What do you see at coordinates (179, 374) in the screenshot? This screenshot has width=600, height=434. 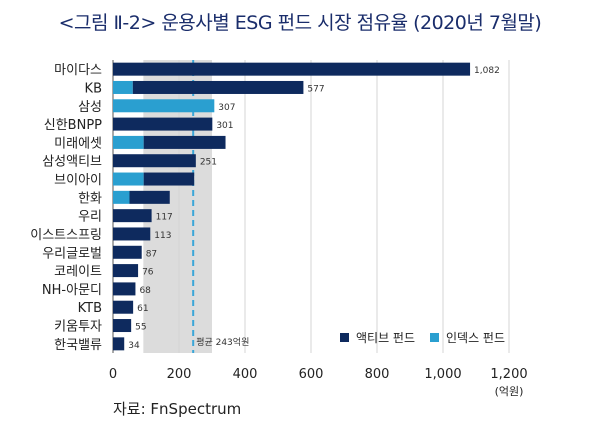 I see `x-tick-label: 200` at bounding box center [179, 374].